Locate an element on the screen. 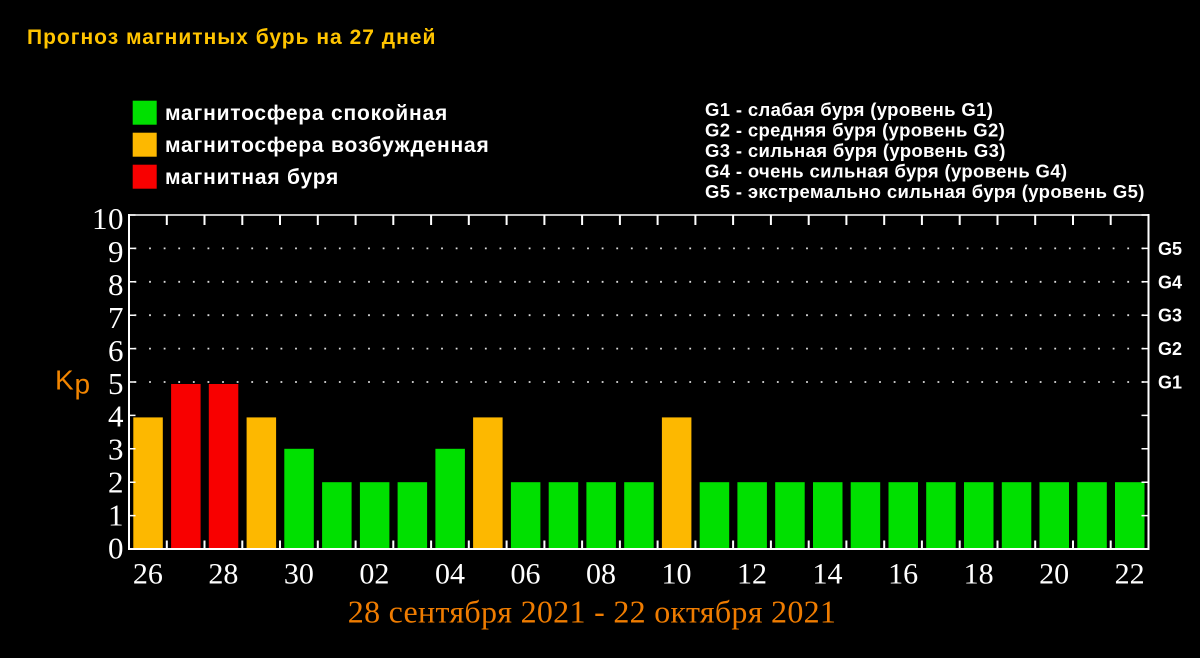 The height and width of the screenshot is (658, 1200). svg-text: G2 is located at coordinates (1170, 349).